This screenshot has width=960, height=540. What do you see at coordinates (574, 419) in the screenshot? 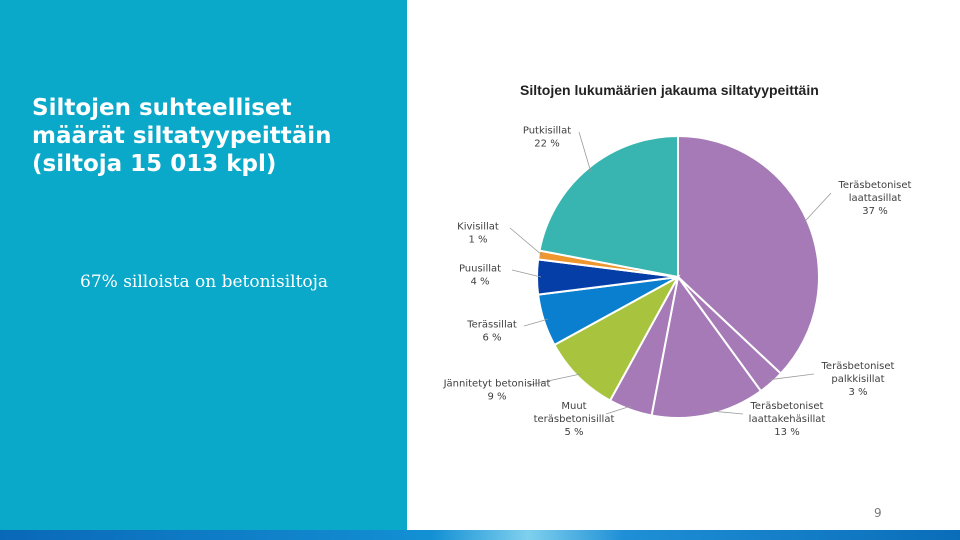
I see `slice-category-label-4: teräsbetonisillat` at bounding box center [574, 419].